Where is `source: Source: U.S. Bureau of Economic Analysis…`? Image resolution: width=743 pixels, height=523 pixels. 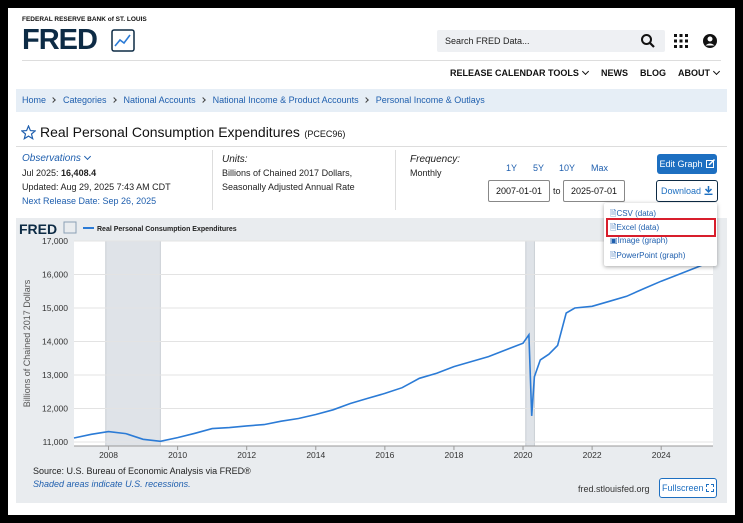 source: Source: U.S. Bureau of Economic Analysis… is located at coordinates (142, 471).